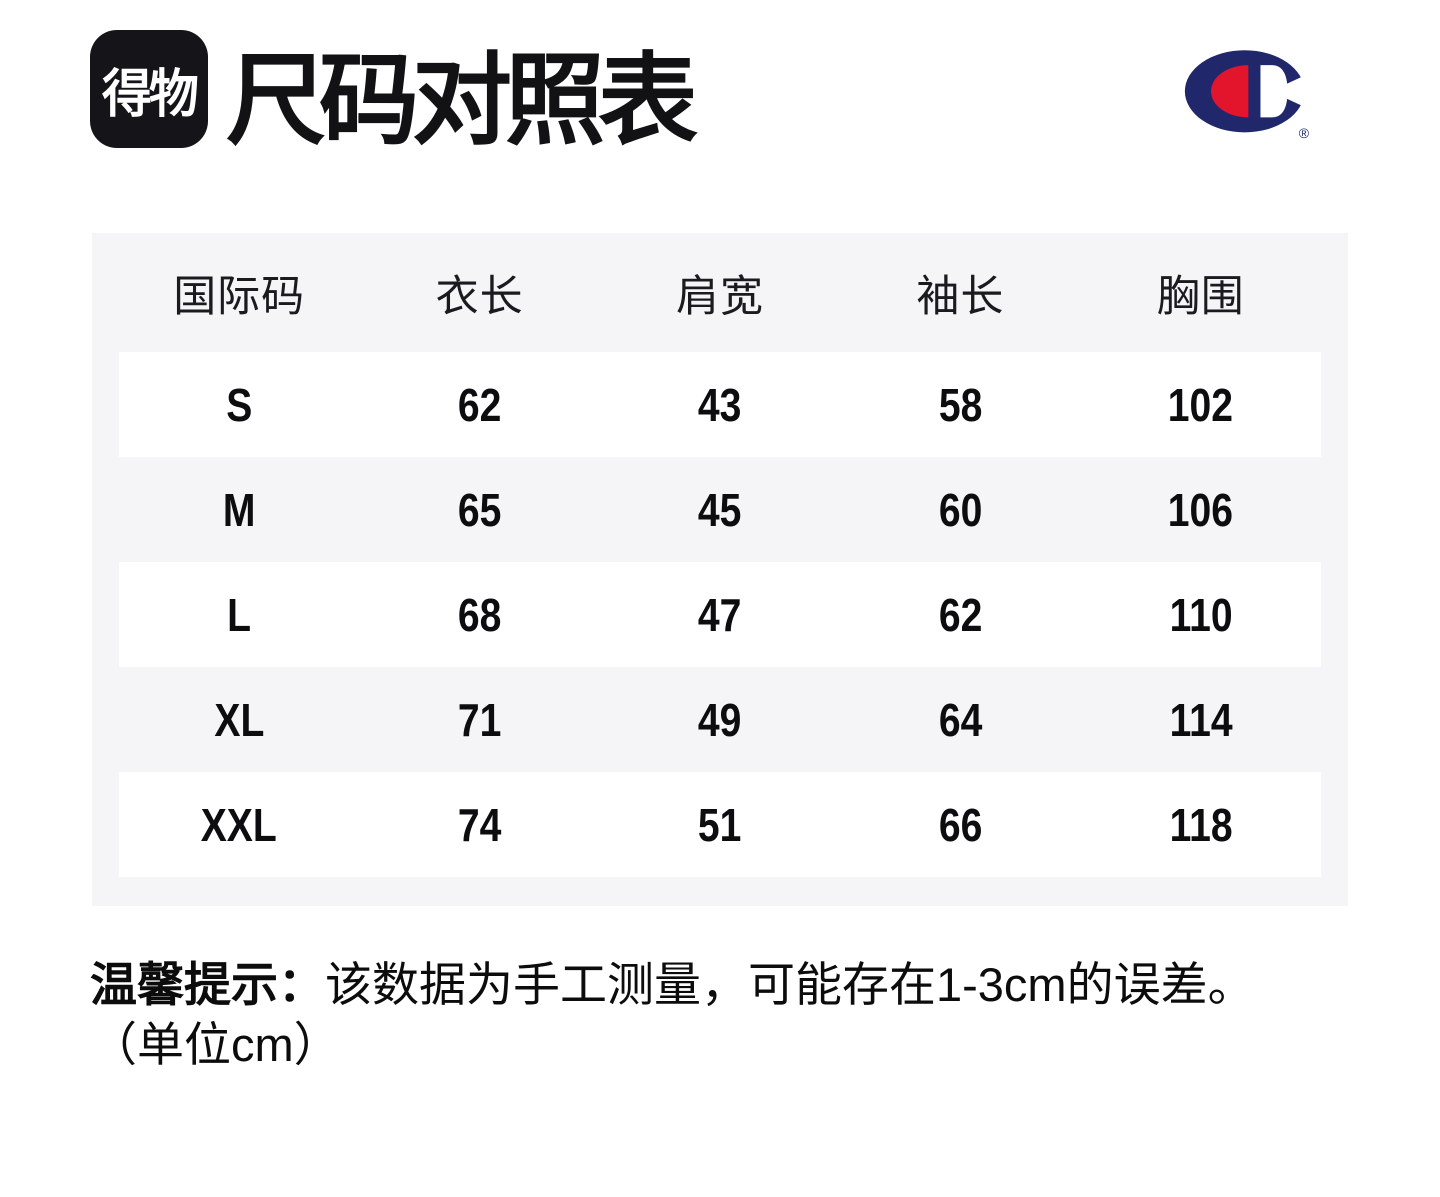  I want to click on cell-length: 65, so click(479, 509).